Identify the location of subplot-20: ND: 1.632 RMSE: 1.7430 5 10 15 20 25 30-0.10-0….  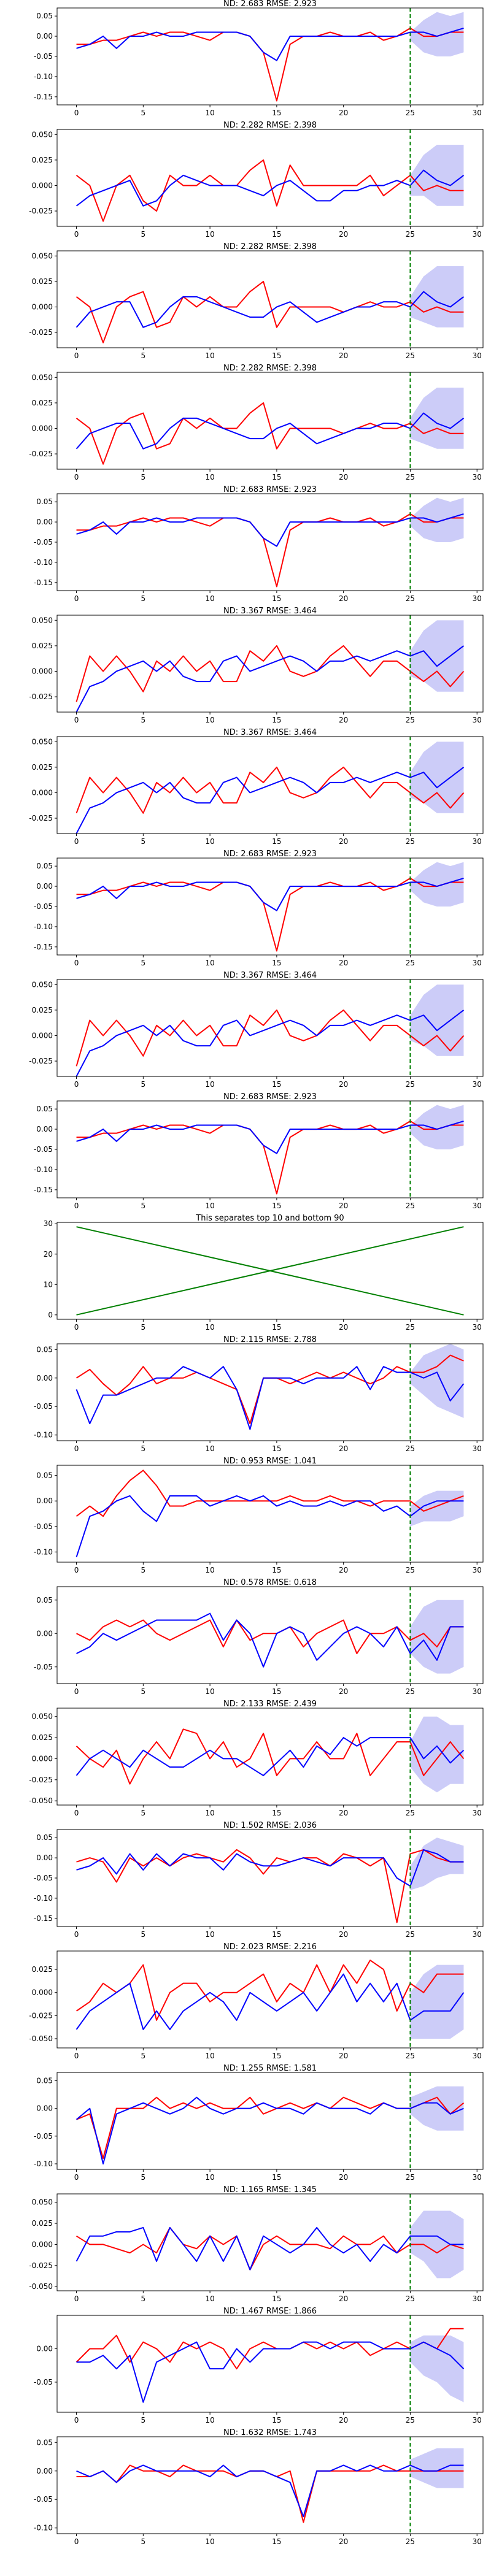
(259, 2487).